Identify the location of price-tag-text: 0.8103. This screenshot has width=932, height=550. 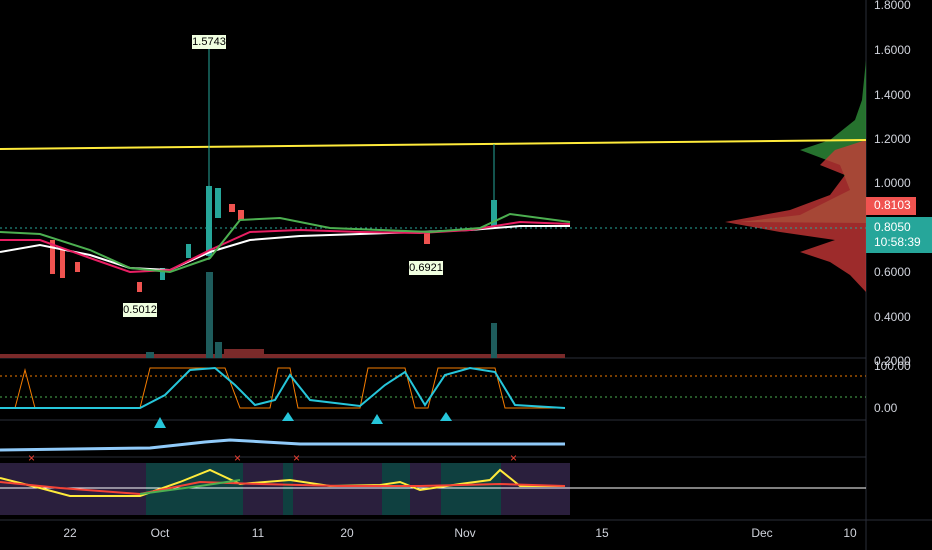
(892, 205).